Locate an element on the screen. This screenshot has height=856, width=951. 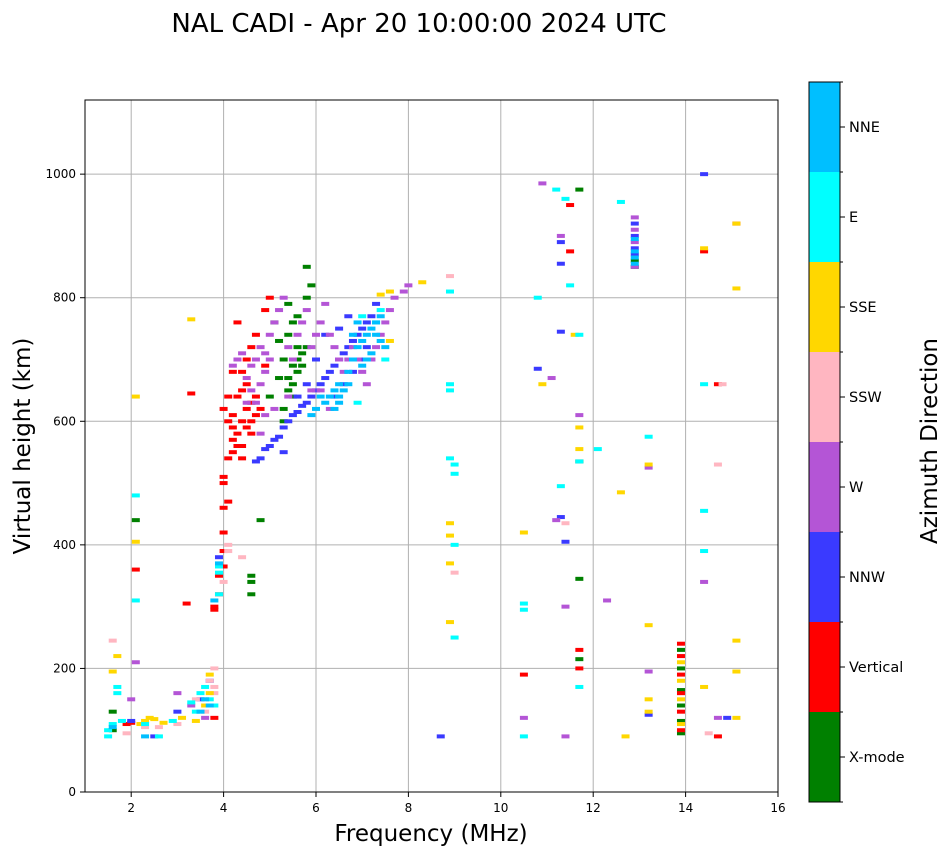
x-tick-label: 12 is located at coordinates (593, 808).